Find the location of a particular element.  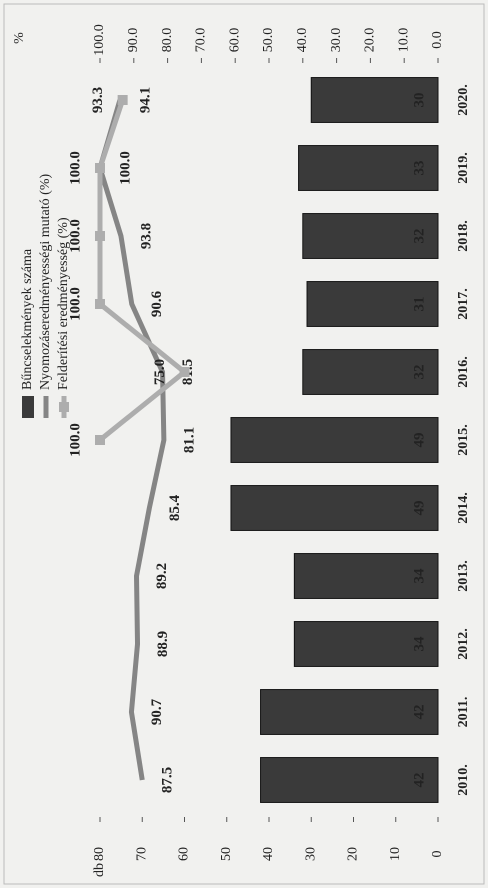

data-label: 75.0 is located at coordinates (160, 372).